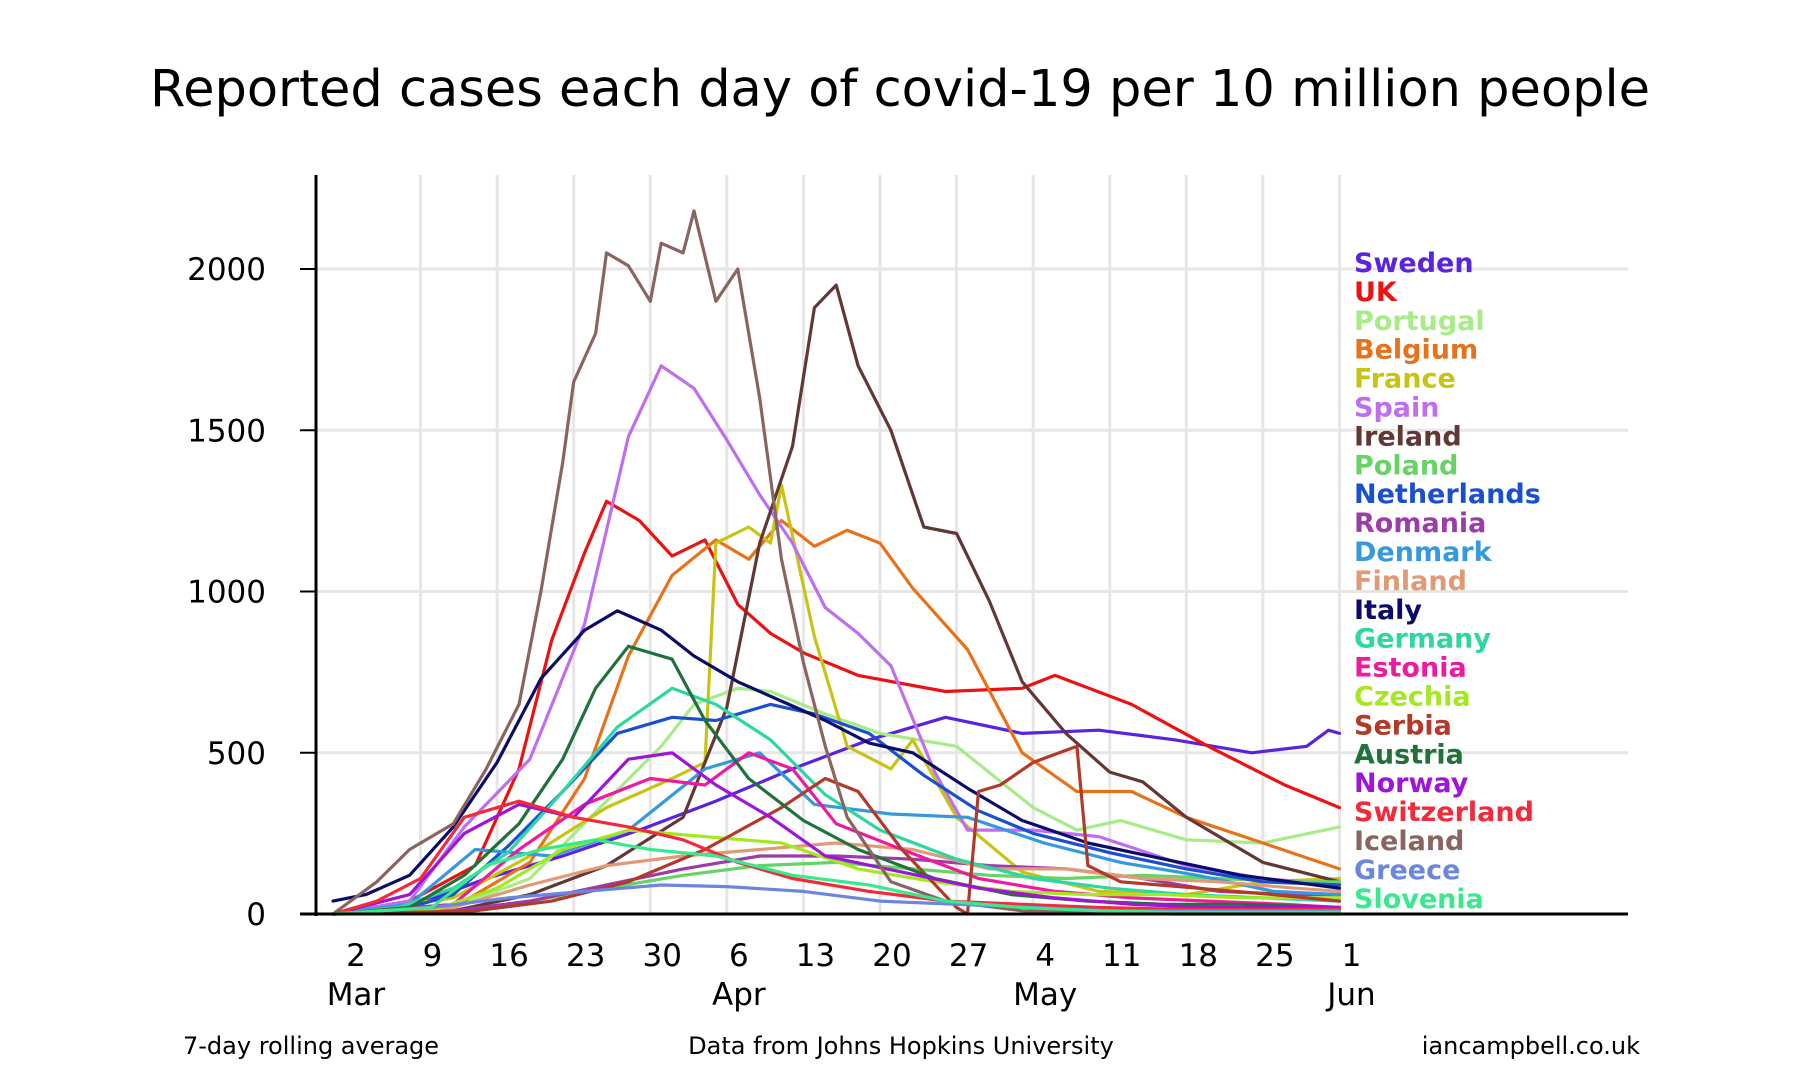  I want to click on footer-center: Data from Johns Hopkins University, so click(901, 1046).